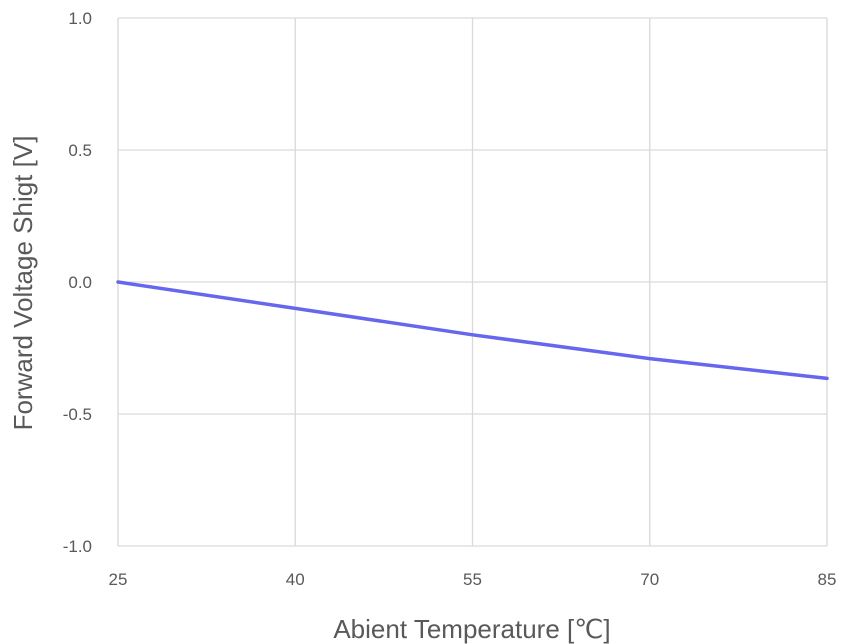  Describe the element at coordinates (471, 629) in the screenshot. I see `x-axis-title: Abient Temperature [℃]` at that location.